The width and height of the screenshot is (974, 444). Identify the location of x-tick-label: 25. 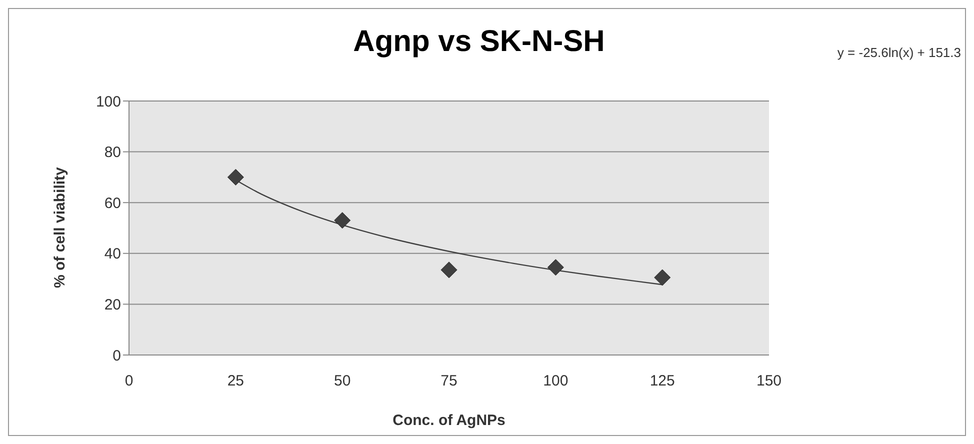
(235, 381).